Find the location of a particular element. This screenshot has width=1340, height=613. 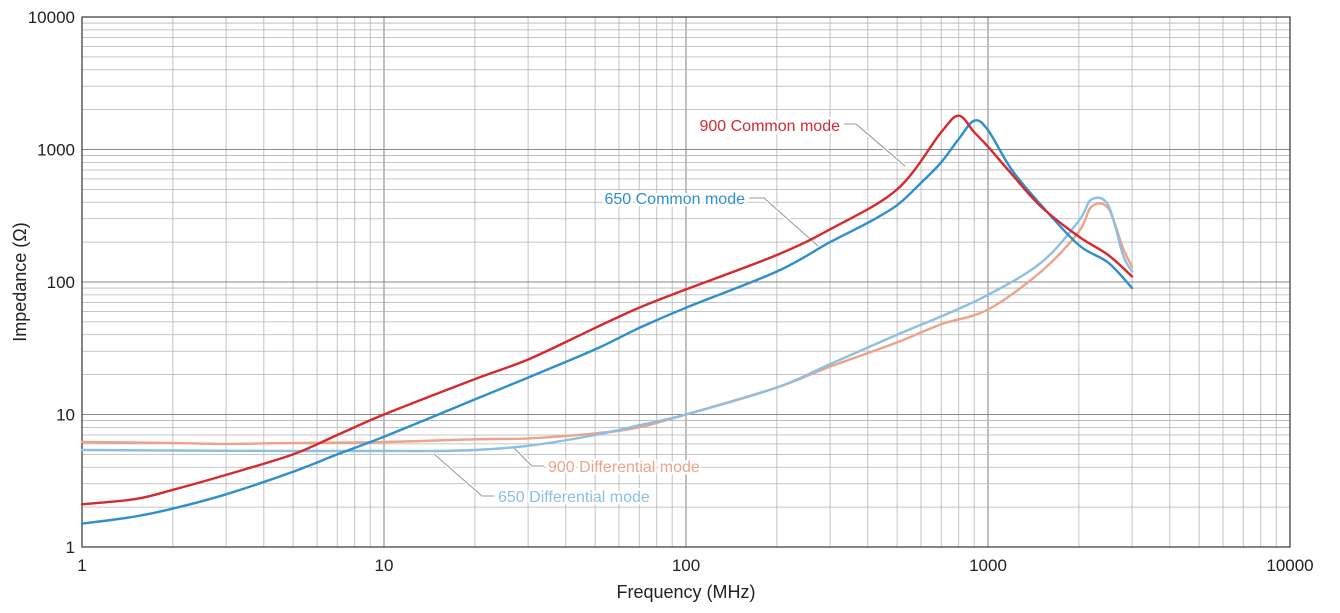

leader-line-900-common-mode is located at coordinates (875, 145).